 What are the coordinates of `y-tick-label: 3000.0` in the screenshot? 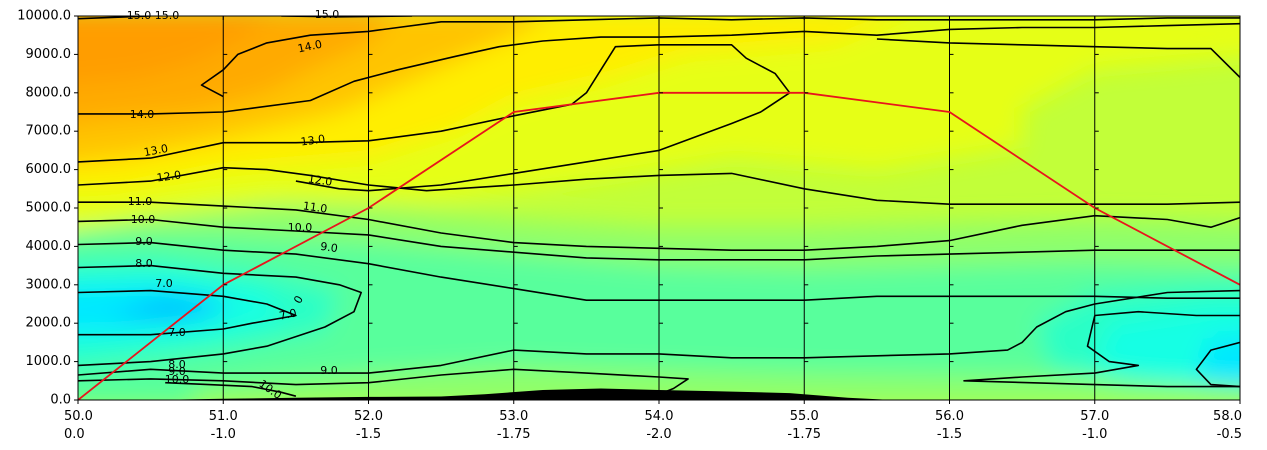 It's located at (49, 284).